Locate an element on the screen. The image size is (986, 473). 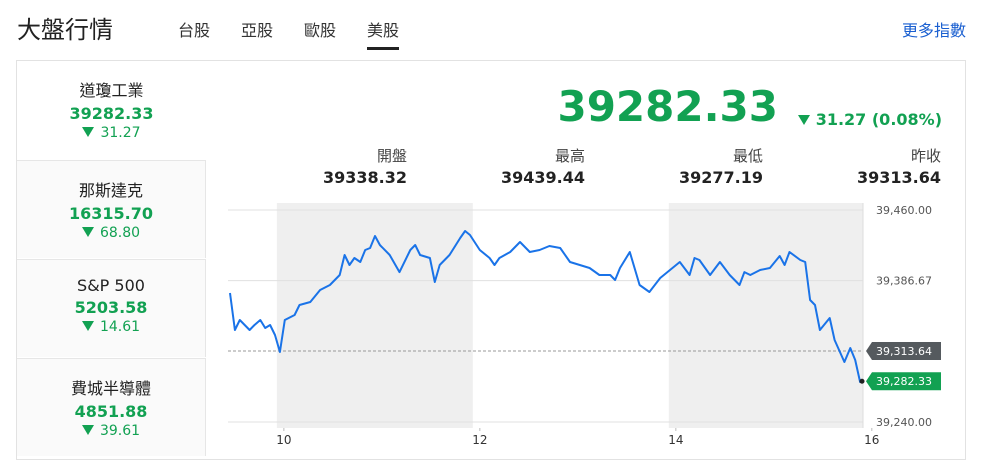
index-name: 那斯達克 is located at coordinates (110, 190).